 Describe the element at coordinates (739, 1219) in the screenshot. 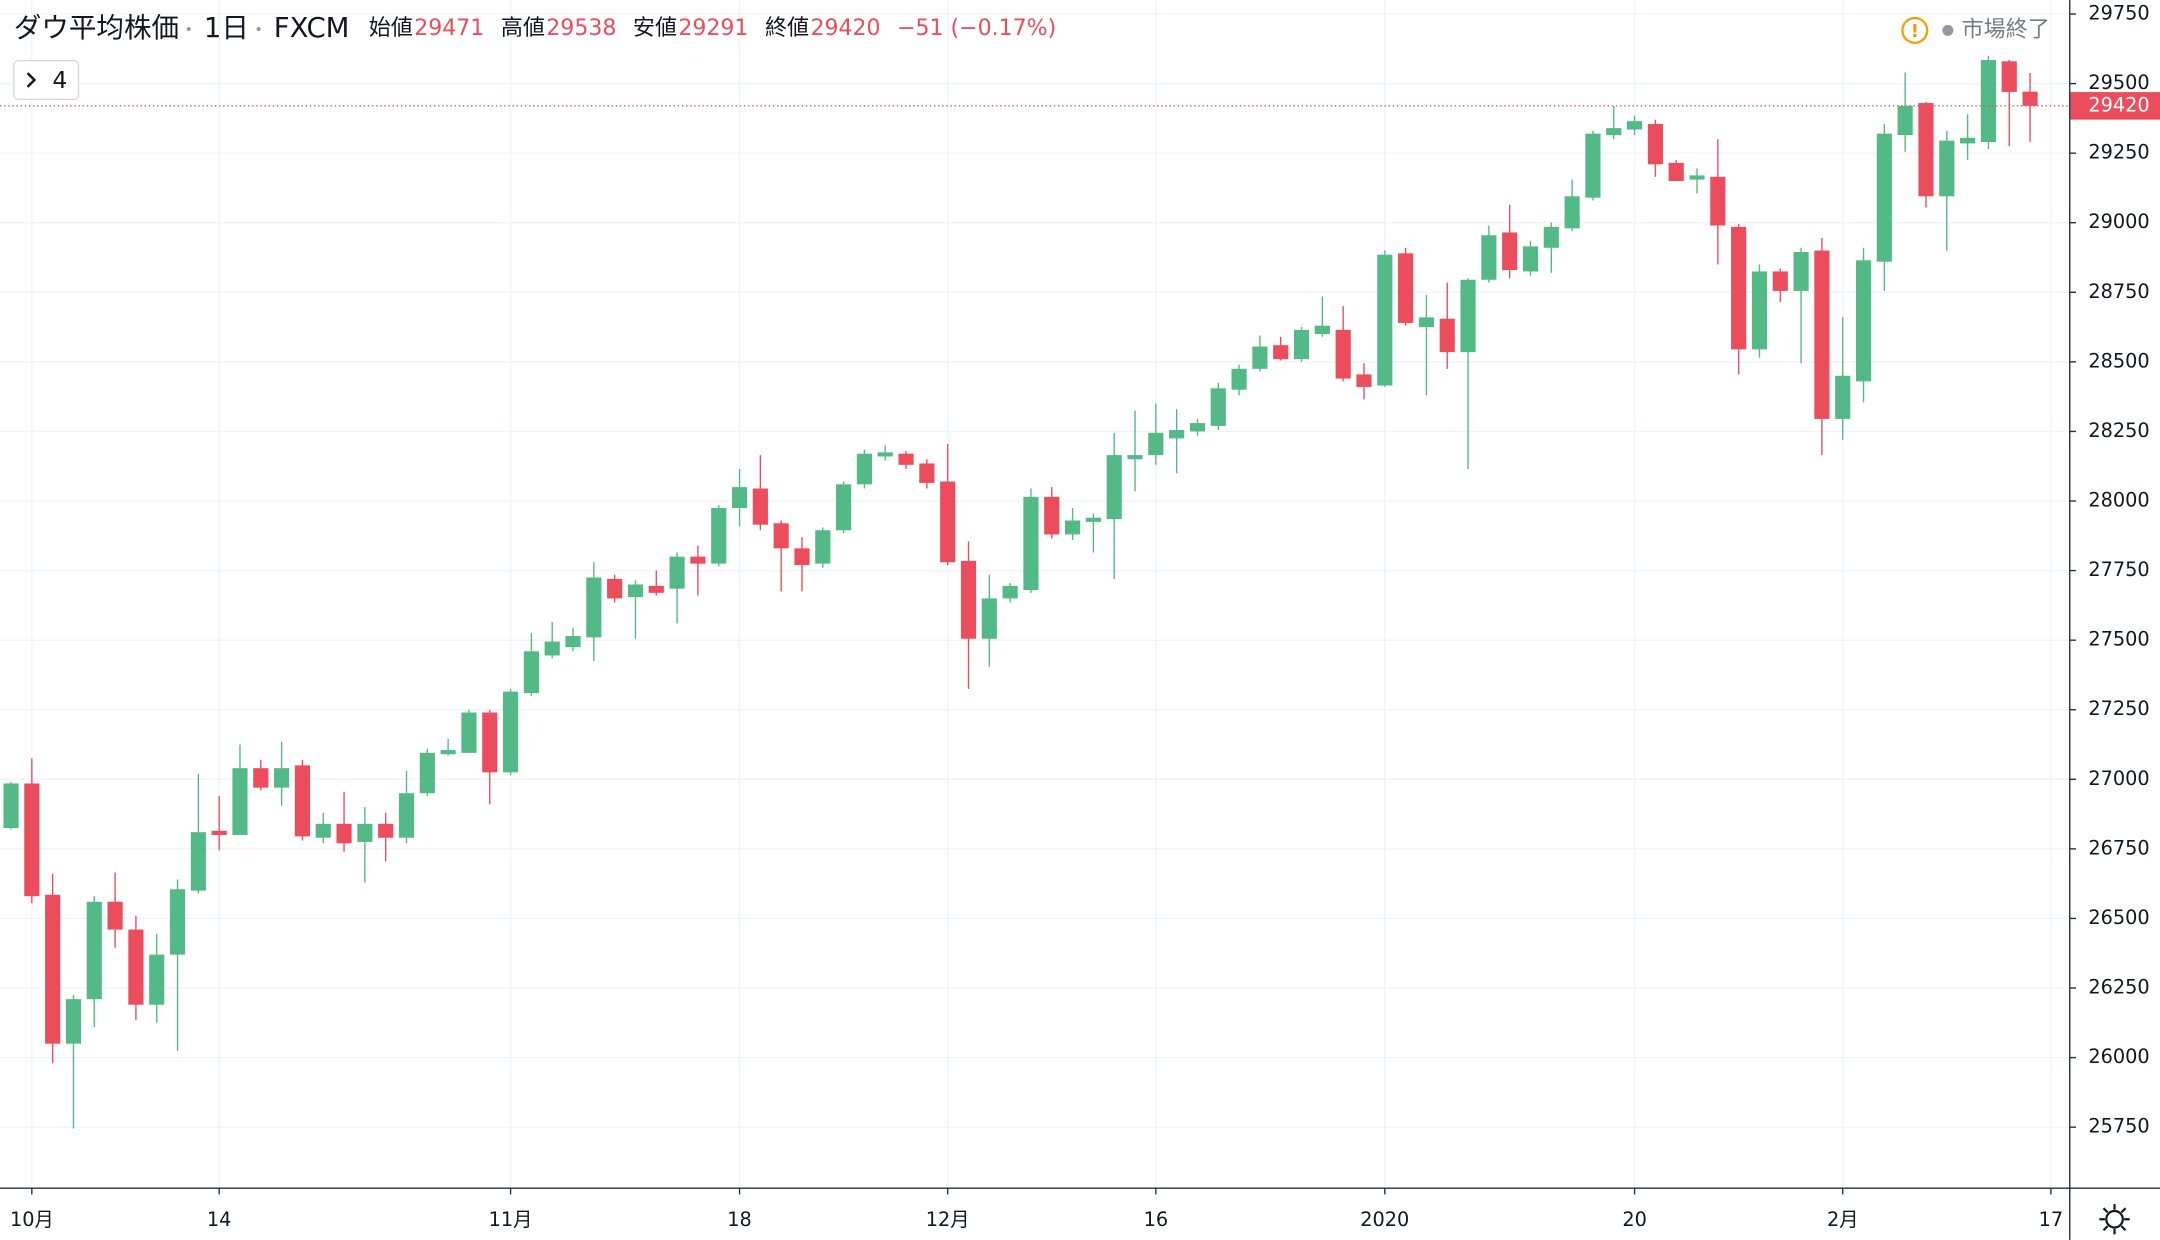

I see `x-tick-label: 18` at that location.